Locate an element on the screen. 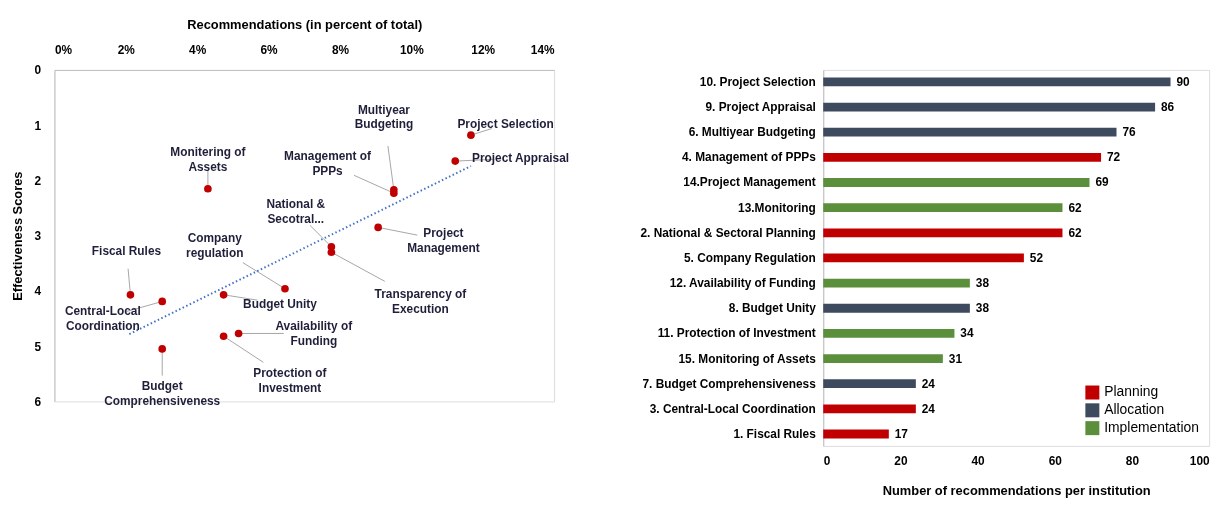  y-tick-label: 10. Project Selection is located at coordinates (757, 81).